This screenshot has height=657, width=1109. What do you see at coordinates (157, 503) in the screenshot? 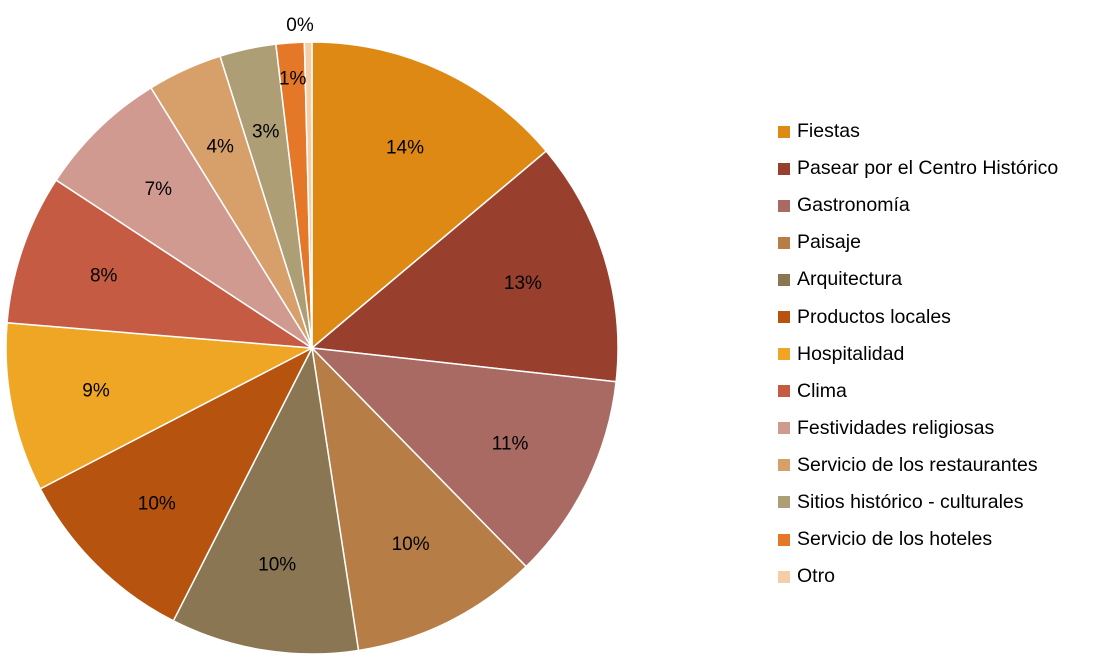
I see `data-label-5: 10%` at bounding box center [157, 503].